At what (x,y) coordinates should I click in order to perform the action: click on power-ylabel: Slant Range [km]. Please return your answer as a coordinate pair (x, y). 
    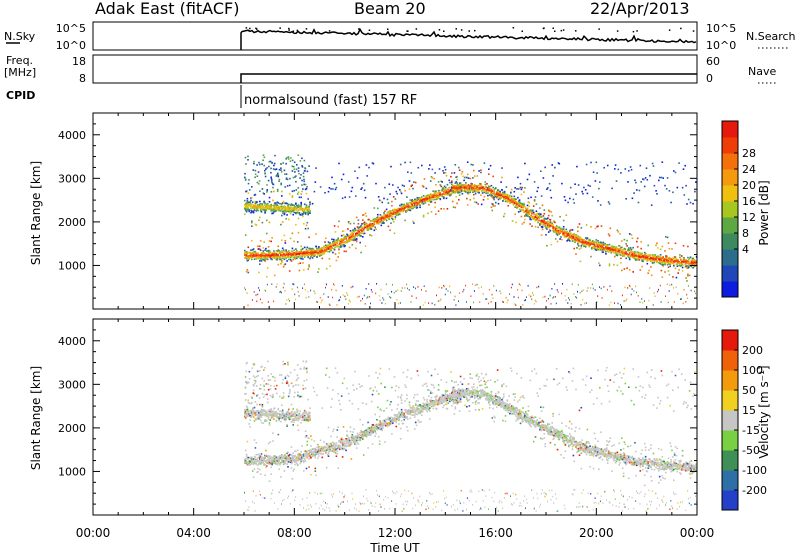
    Looking at the image, I should click on (36, 213).